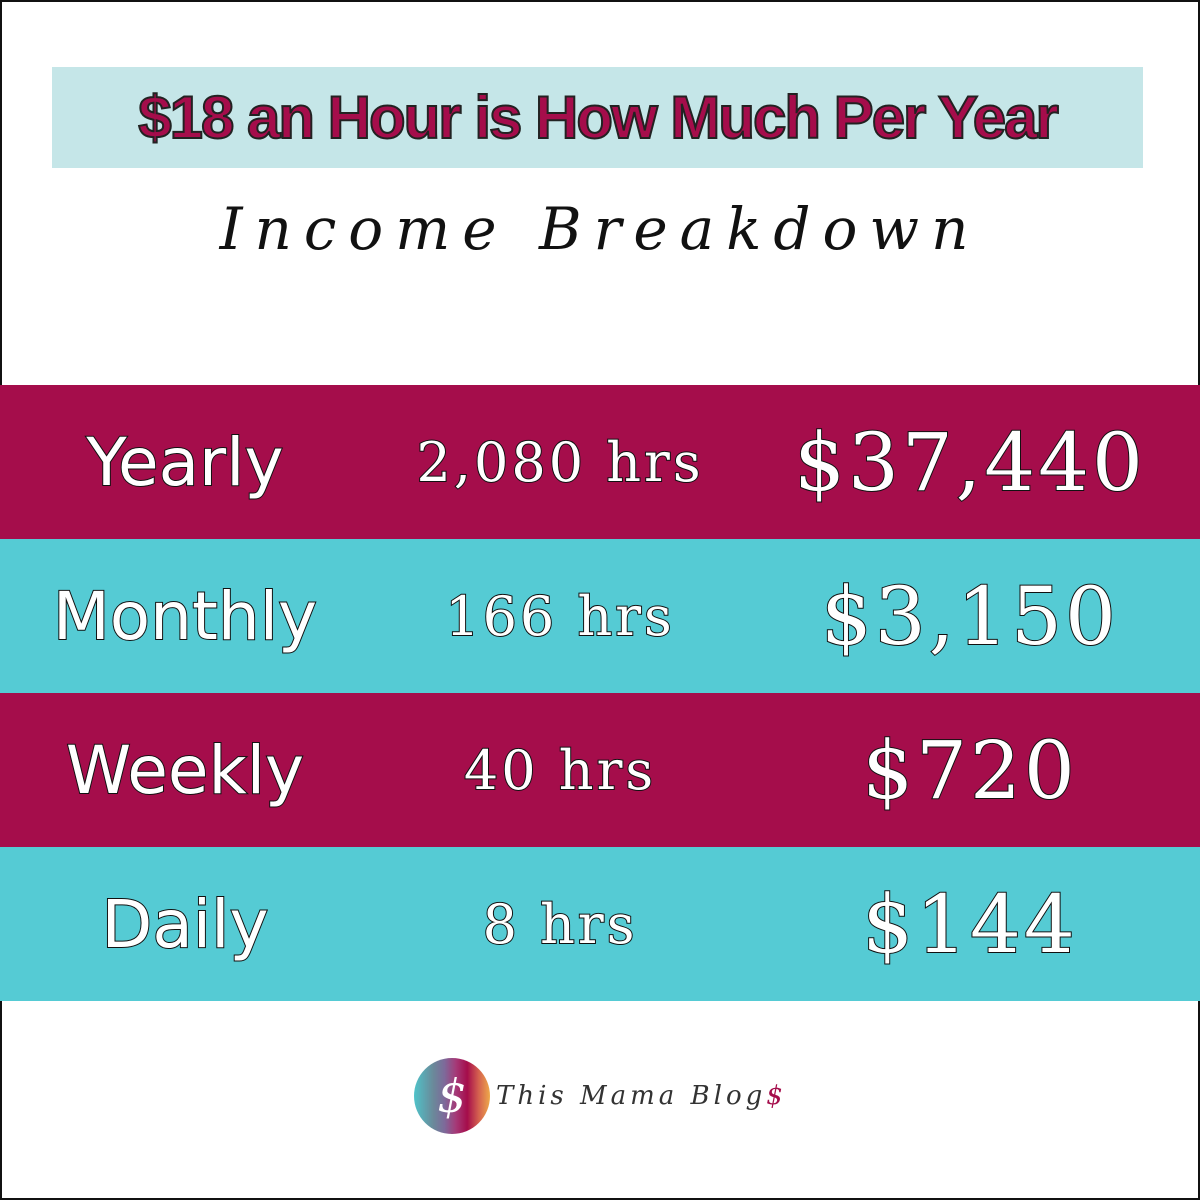 This screenshot has width=1200, height=1200. Describe the element at coordinates (559, 616) in the screenshot. I see `row-hours: 166 hrs` at that location.